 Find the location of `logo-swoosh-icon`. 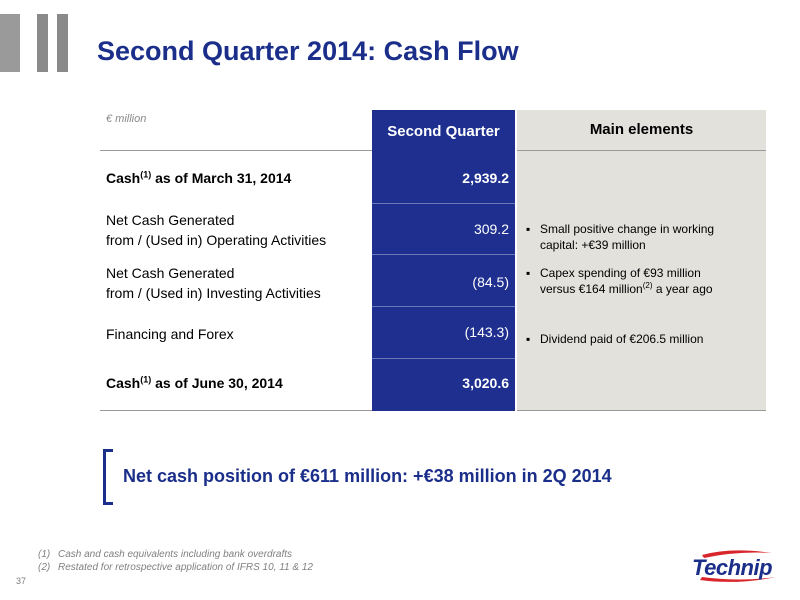

logo-swoosh-icon is located at coordinates (738, 566).